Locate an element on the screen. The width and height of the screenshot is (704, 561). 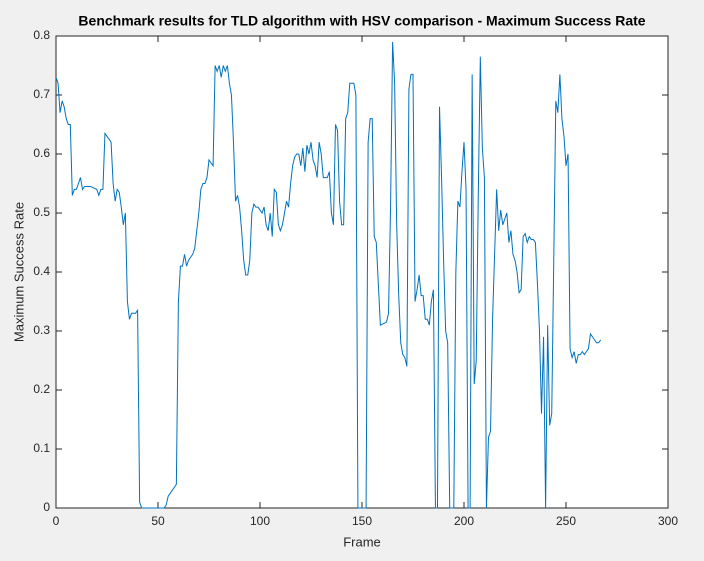
x-tick-label: 250 is located at coordinates (566, 521).